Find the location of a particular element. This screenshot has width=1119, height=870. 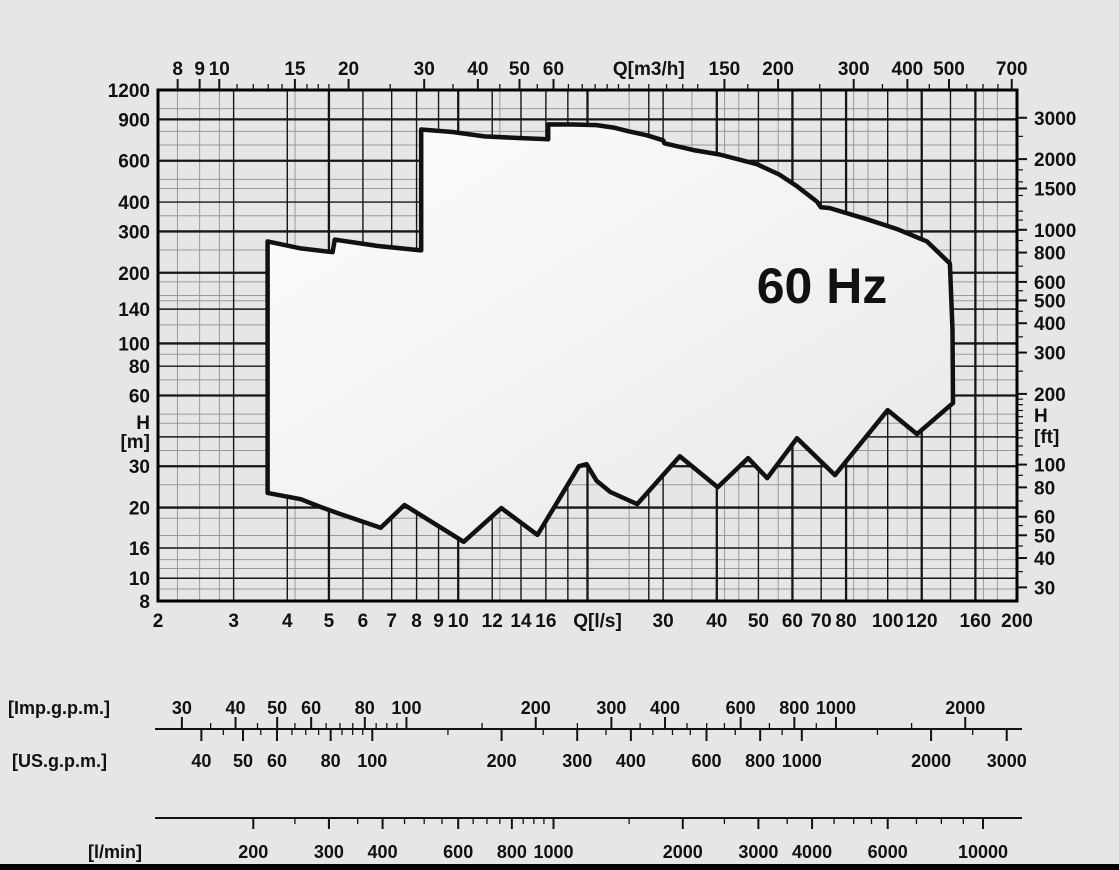

us_gpm-unit-label: [US.g.p.m.] is located at coordinates (59, 761).